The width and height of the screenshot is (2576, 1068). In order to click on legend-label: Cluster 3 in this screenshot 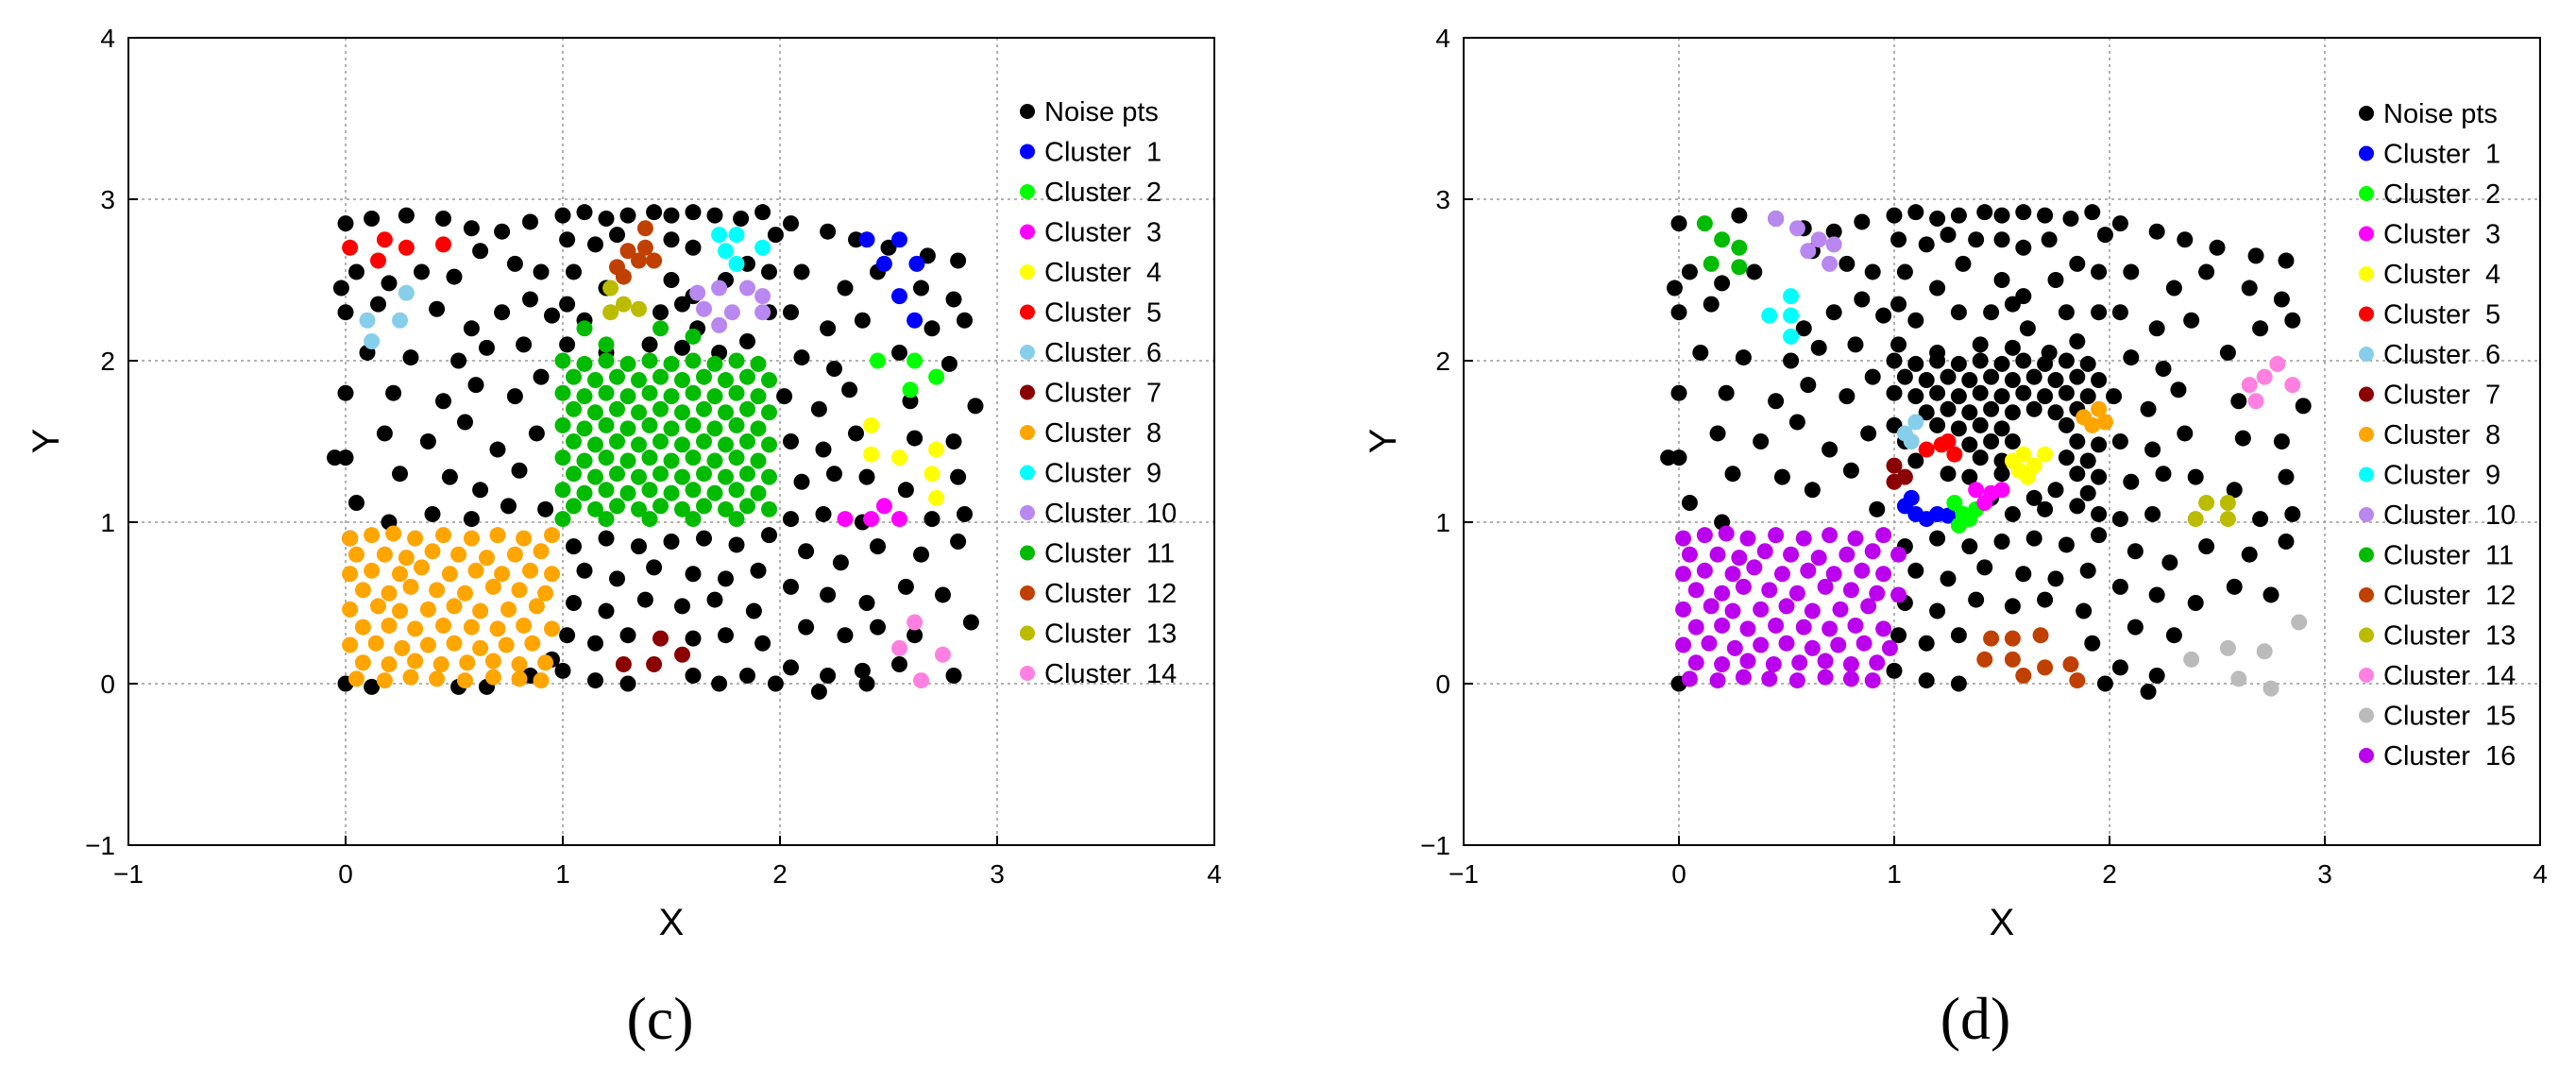, I will do `click(2441, 235)`.